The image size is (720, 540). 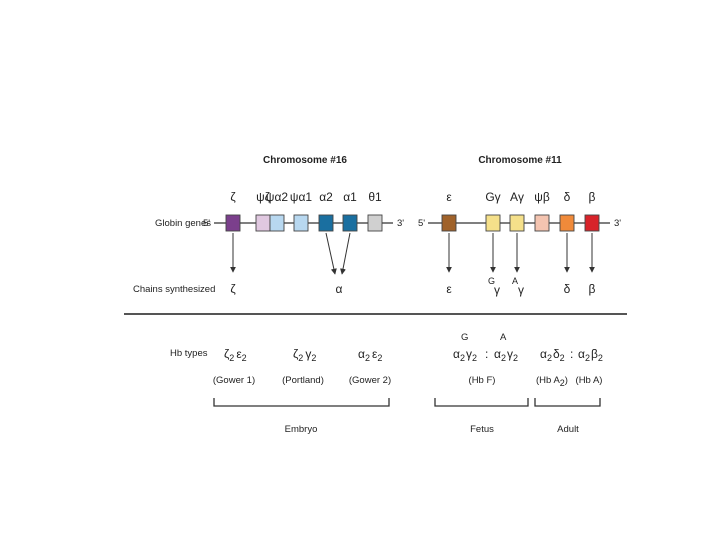 I want to click on chr16-five-prime: 5', so click(x=206, y=223).